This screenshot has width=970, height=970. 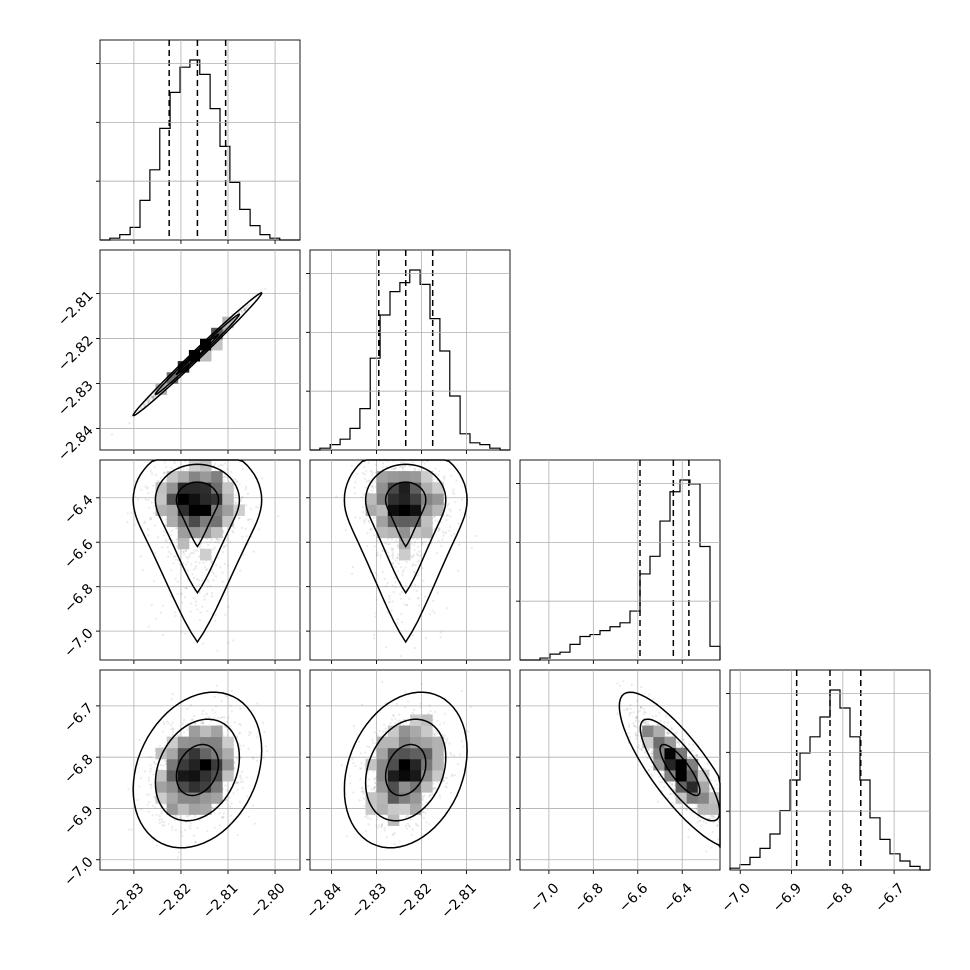 I want to click on histogram-3-hgrid, so click(x=828, y=752).